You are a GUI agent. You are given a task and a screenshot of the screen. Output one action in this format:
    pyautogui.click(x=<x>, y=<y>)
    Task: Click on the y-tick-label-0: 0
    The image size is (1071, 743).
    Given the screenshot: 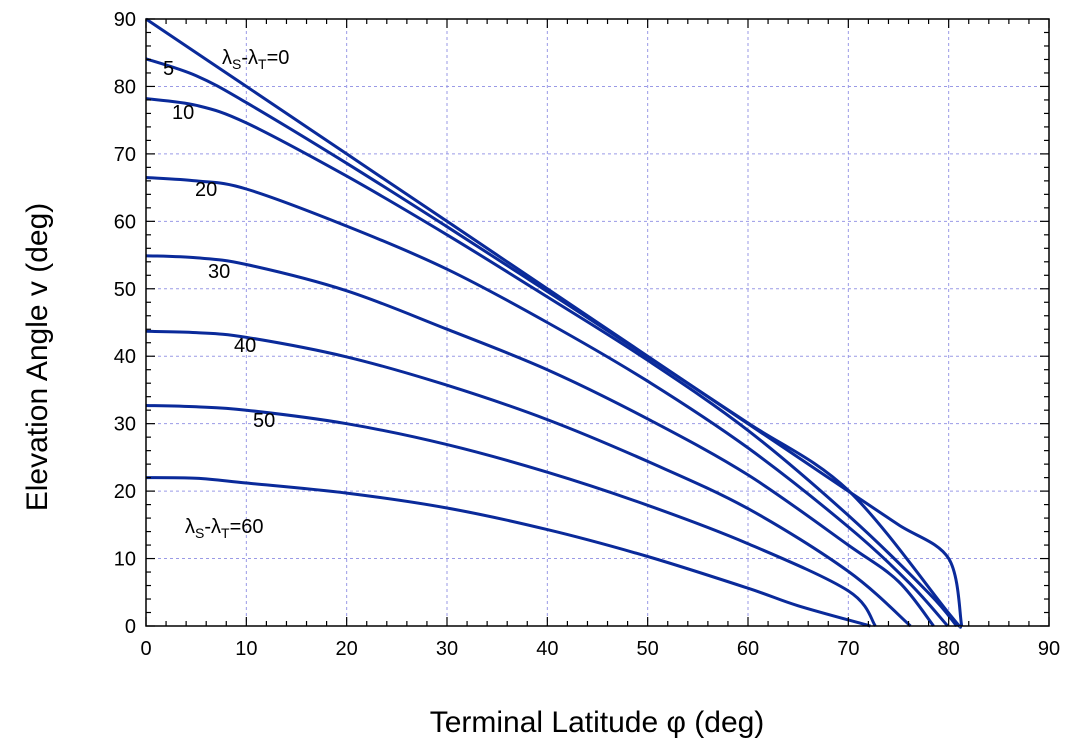 What is the action you would take?
    pyautogui.click(x=130, y=627)
    